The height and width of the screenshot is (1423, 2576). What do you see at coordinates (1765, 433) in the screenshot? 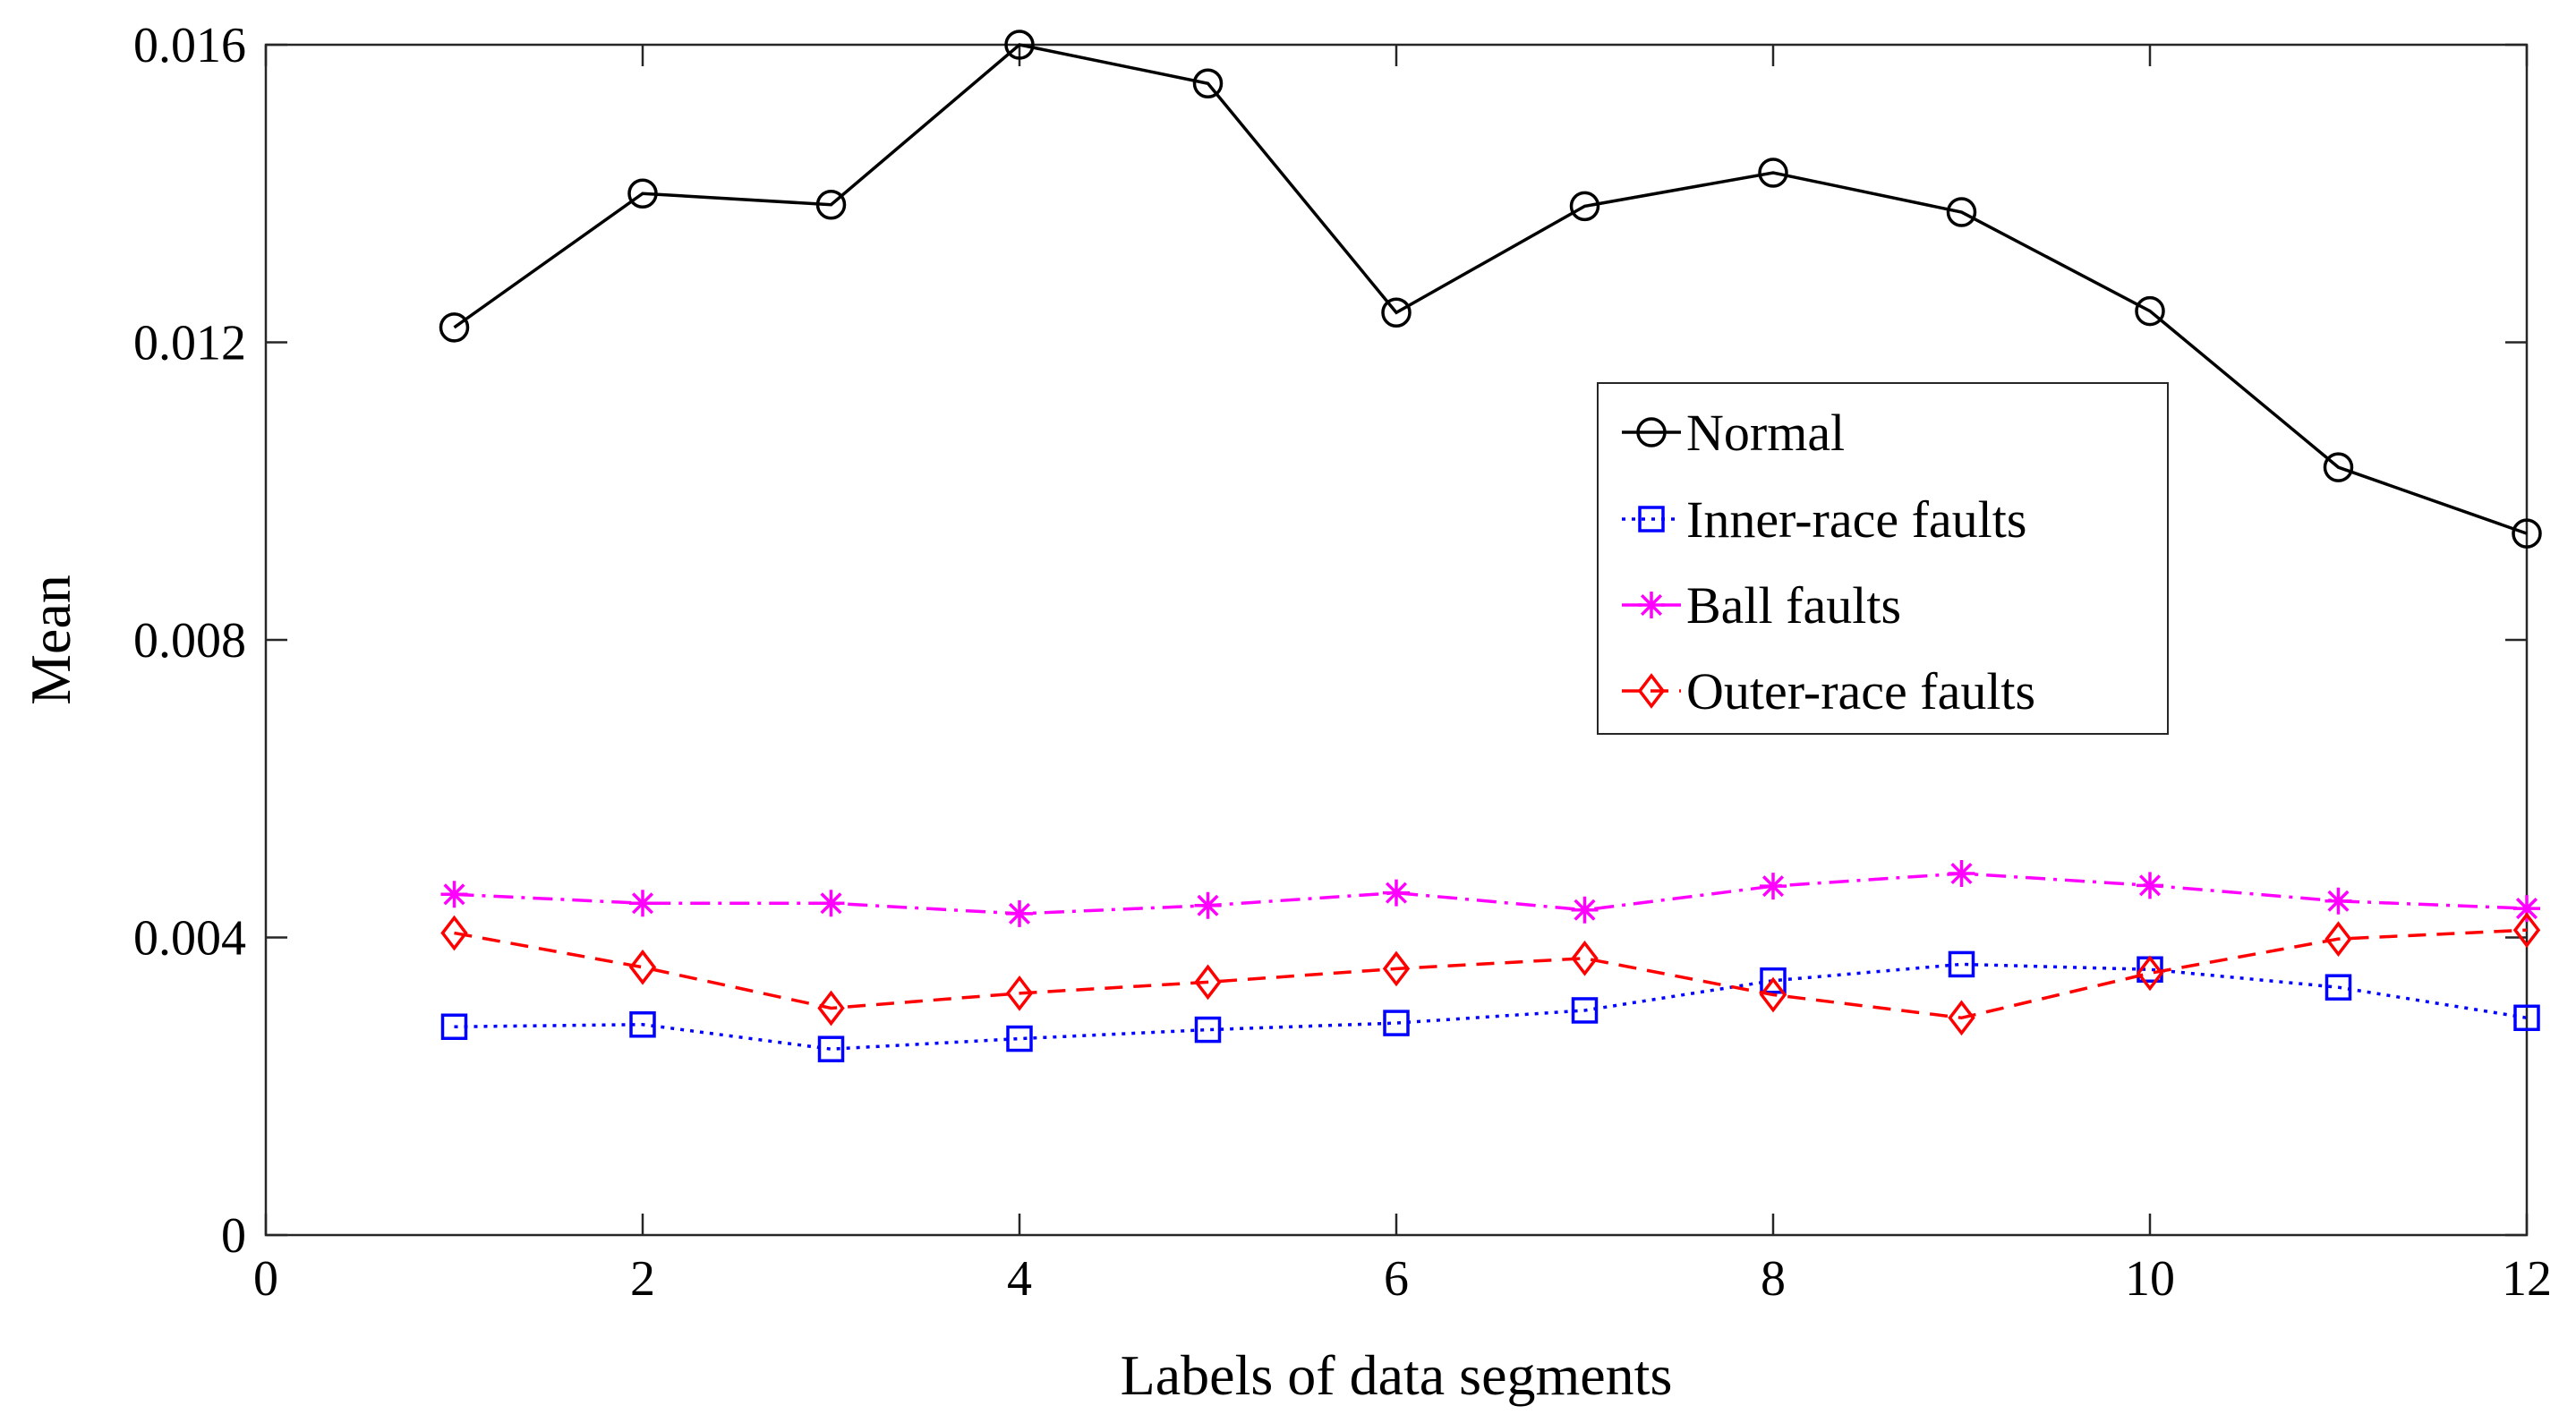
I see `legend-label-normal: Normal` at bounding box center [1765, 433].